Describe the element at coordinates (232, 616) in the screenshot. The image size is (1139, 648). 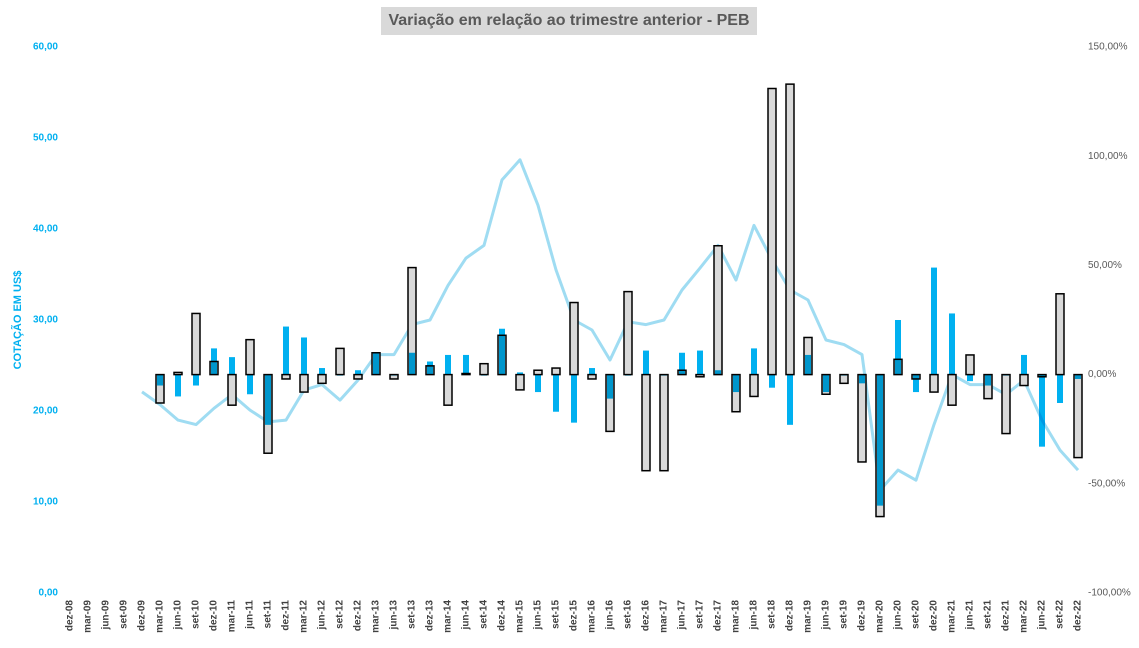
I see `x-tick-label: mar-11` at that location.